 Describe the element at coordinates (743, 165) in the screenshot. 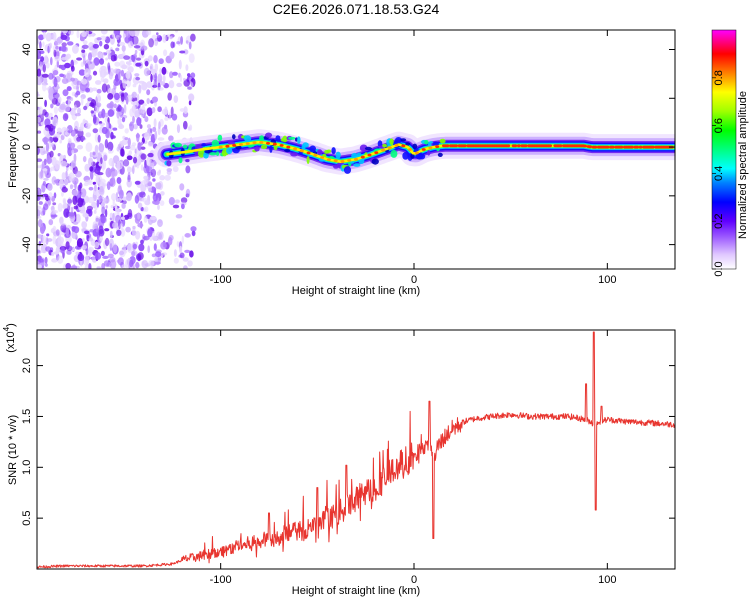

I see `colorbar-label: Normalized spectral amplitude` at that location.